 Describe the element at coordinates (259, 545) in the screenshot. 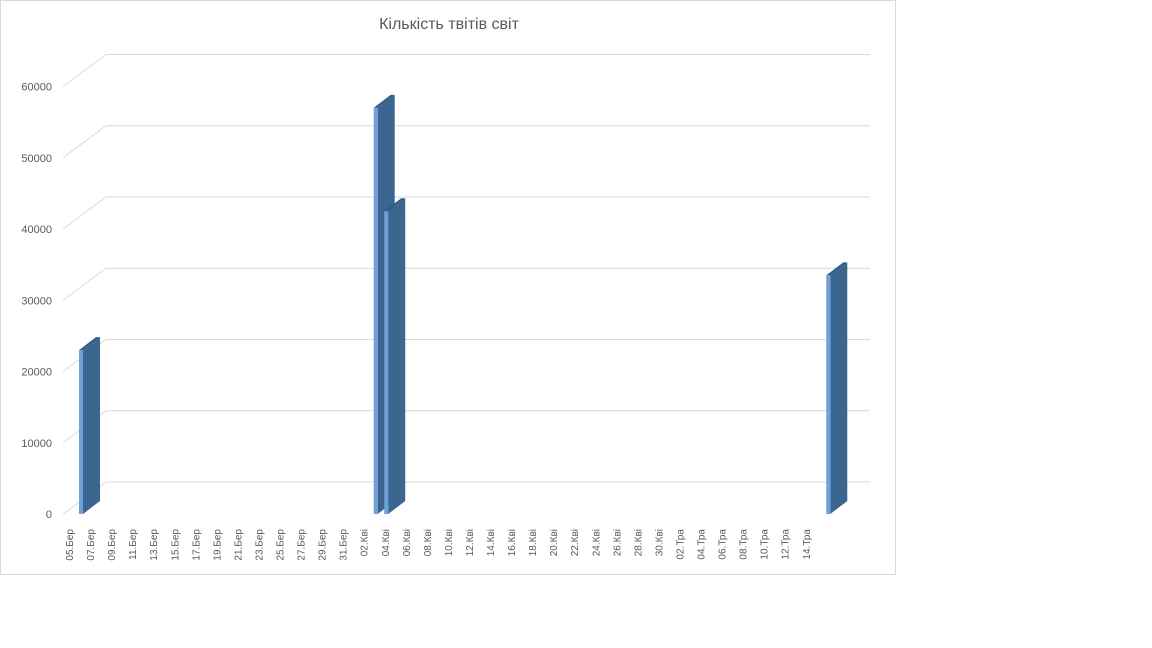

I see `x-tick-label: 23.Бер` at that location.